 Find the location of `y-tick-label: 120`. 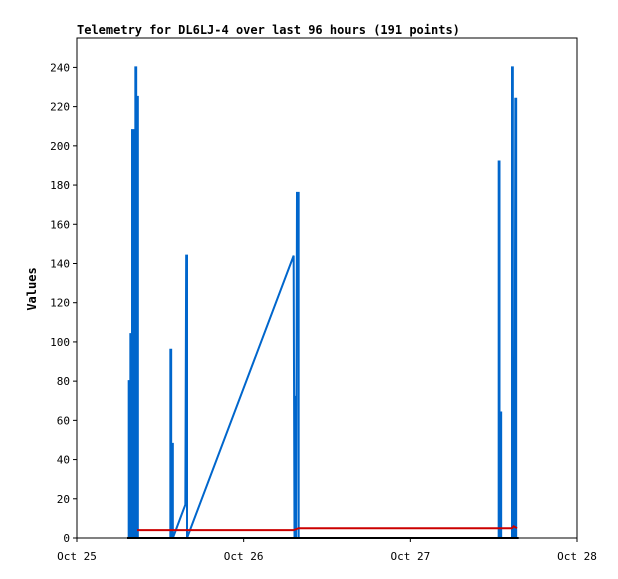

y-tick-label: 120 is located at coordinates (60, 303).